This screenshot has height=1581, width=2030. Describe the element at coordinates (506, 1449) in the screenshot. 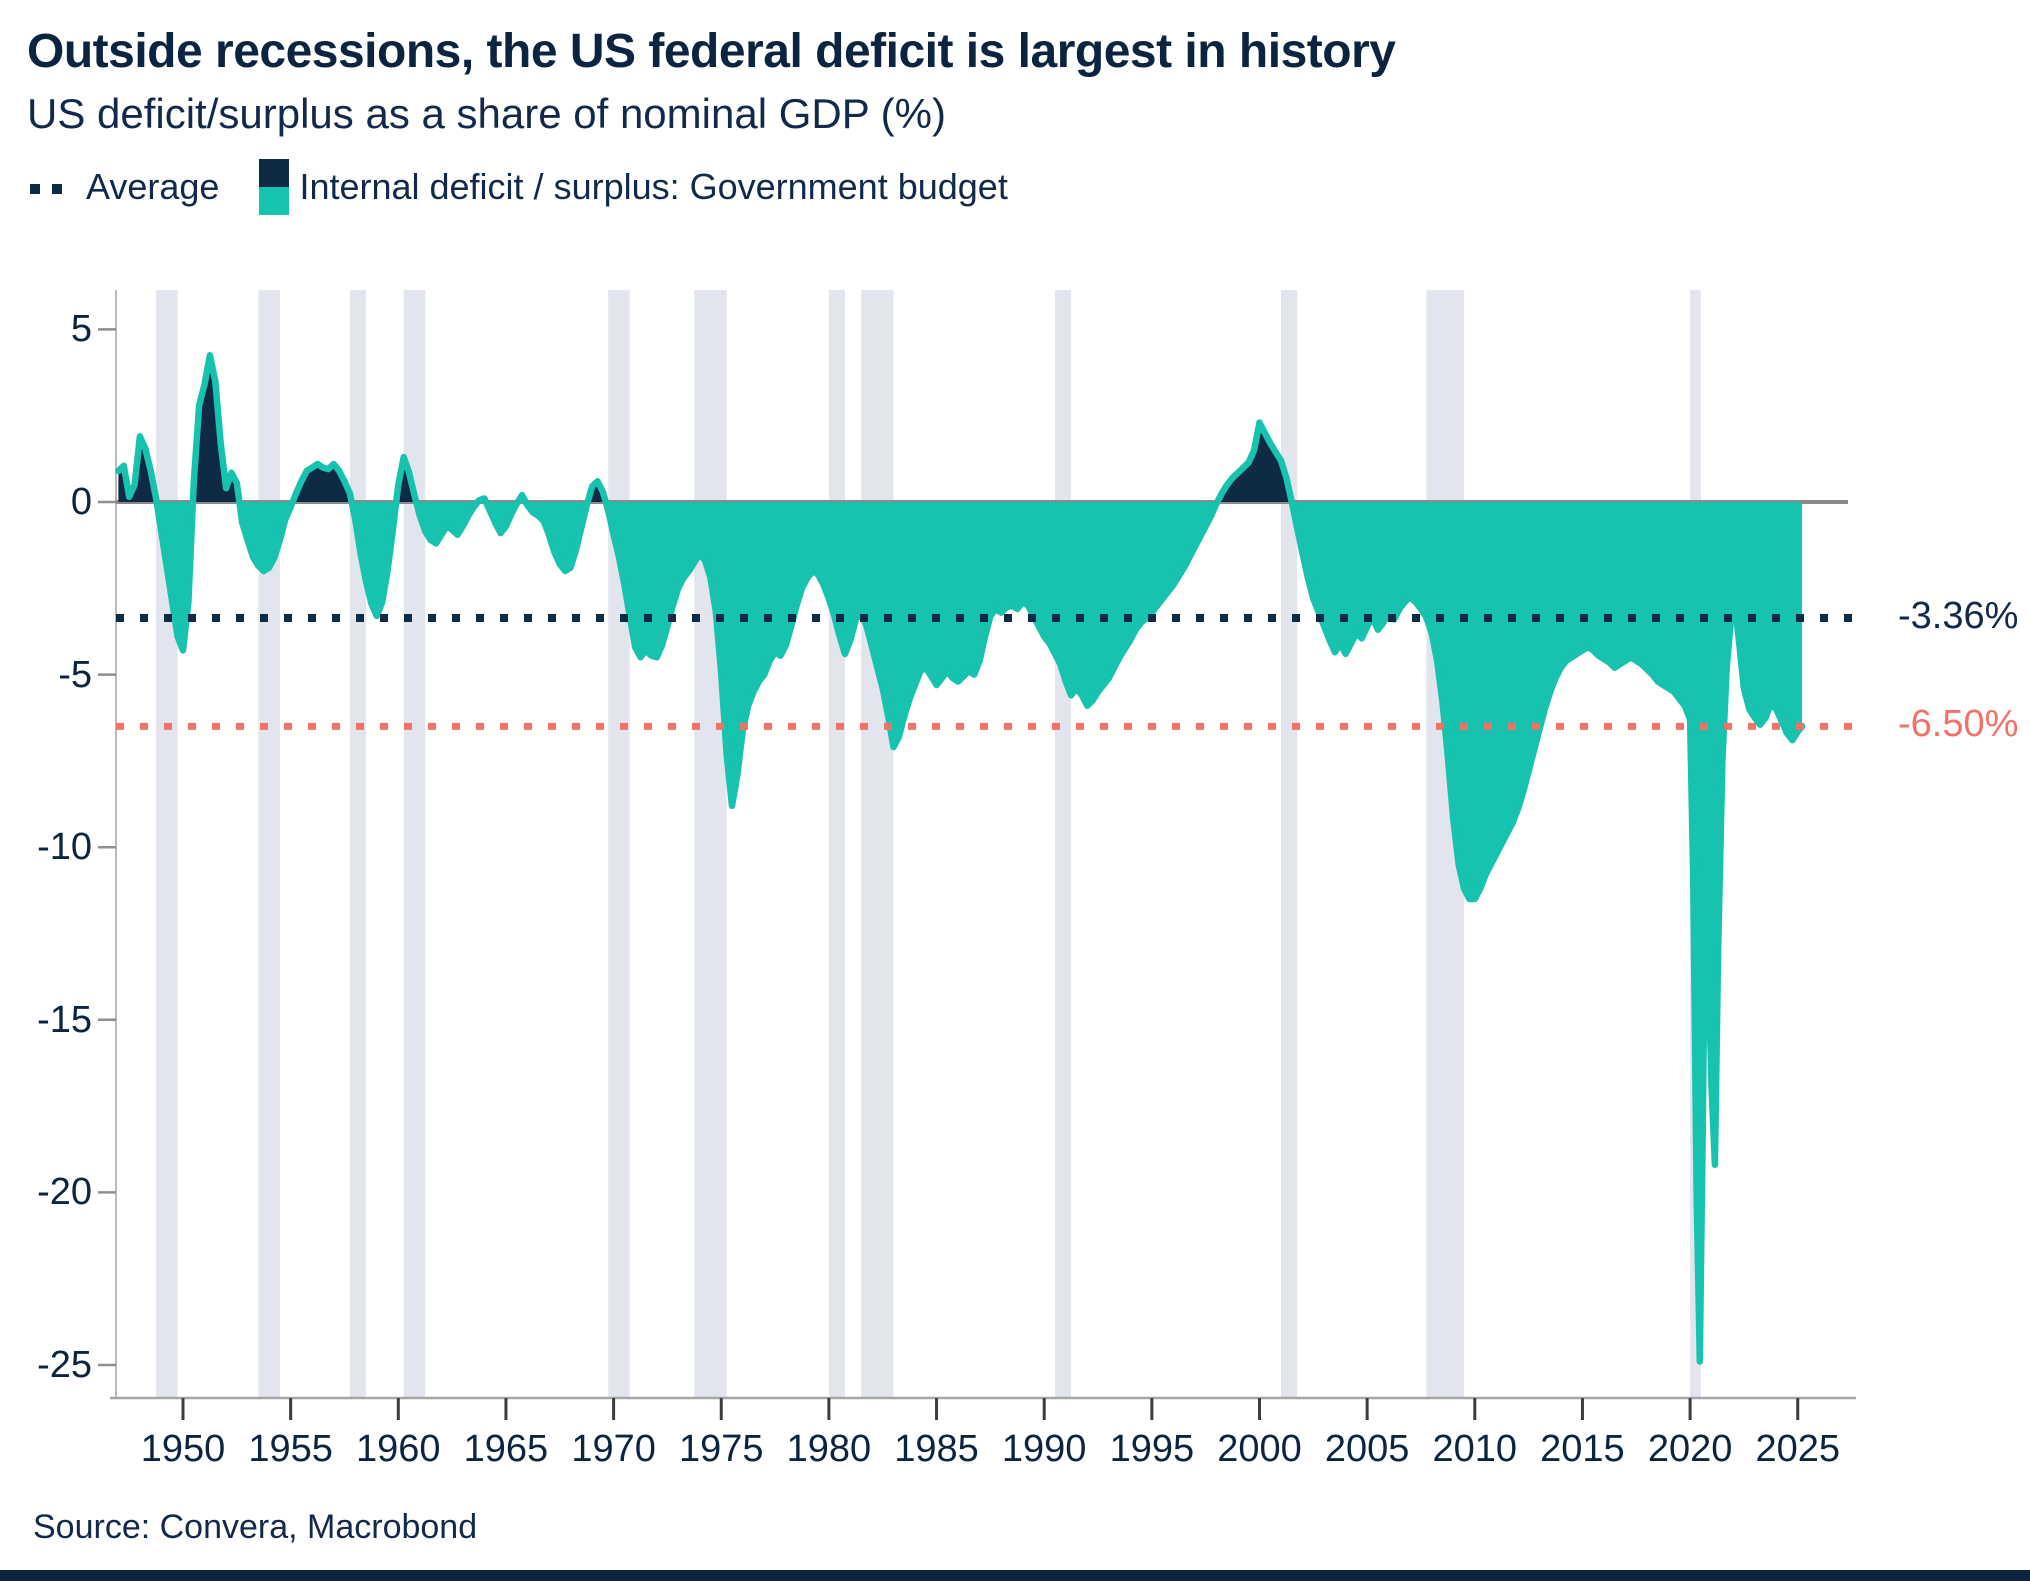

I see `x-axis-label: 1965` at that location.